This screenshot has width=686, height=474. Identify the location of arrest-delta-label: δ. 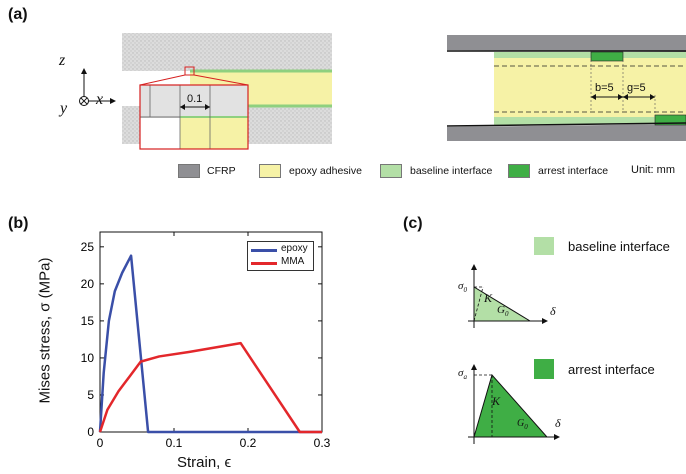
(558, 423).